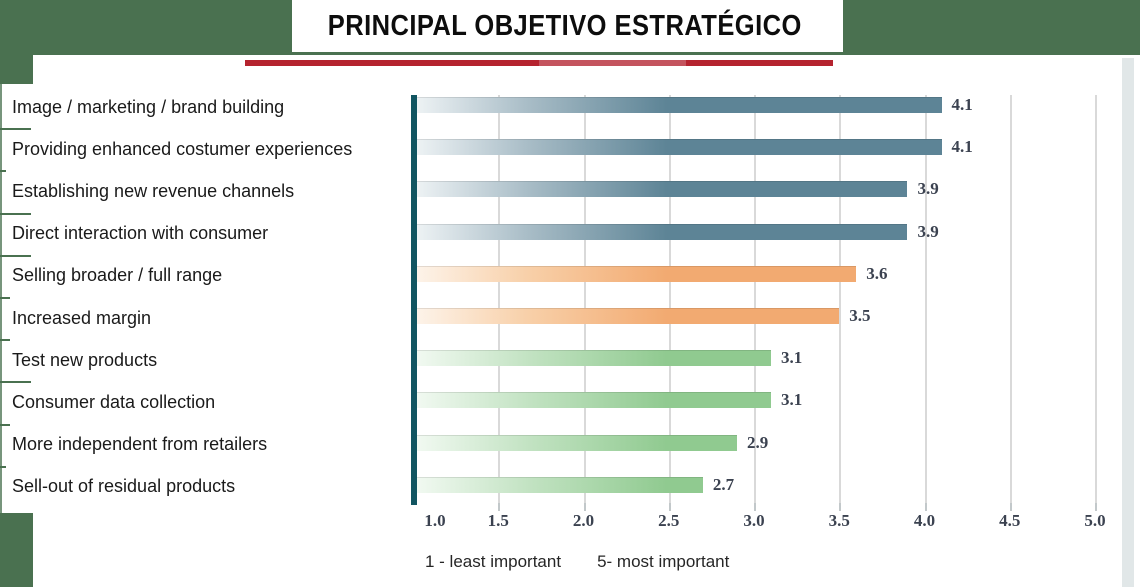 This screenshot has height=587, width=1140. I want to click on page-title: PRINCIPAL OBJETIVO ESTRATÉGICO, so click(564, 25).